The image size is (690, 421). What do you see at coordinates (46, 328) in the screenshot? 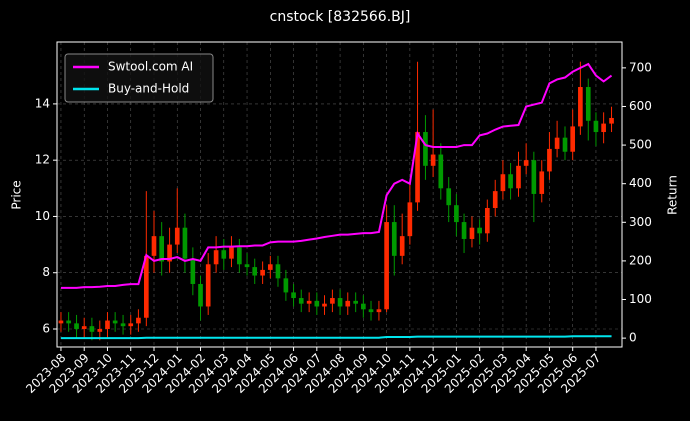
I see `y-tick-label: 6` at bounding box center [46, 328].